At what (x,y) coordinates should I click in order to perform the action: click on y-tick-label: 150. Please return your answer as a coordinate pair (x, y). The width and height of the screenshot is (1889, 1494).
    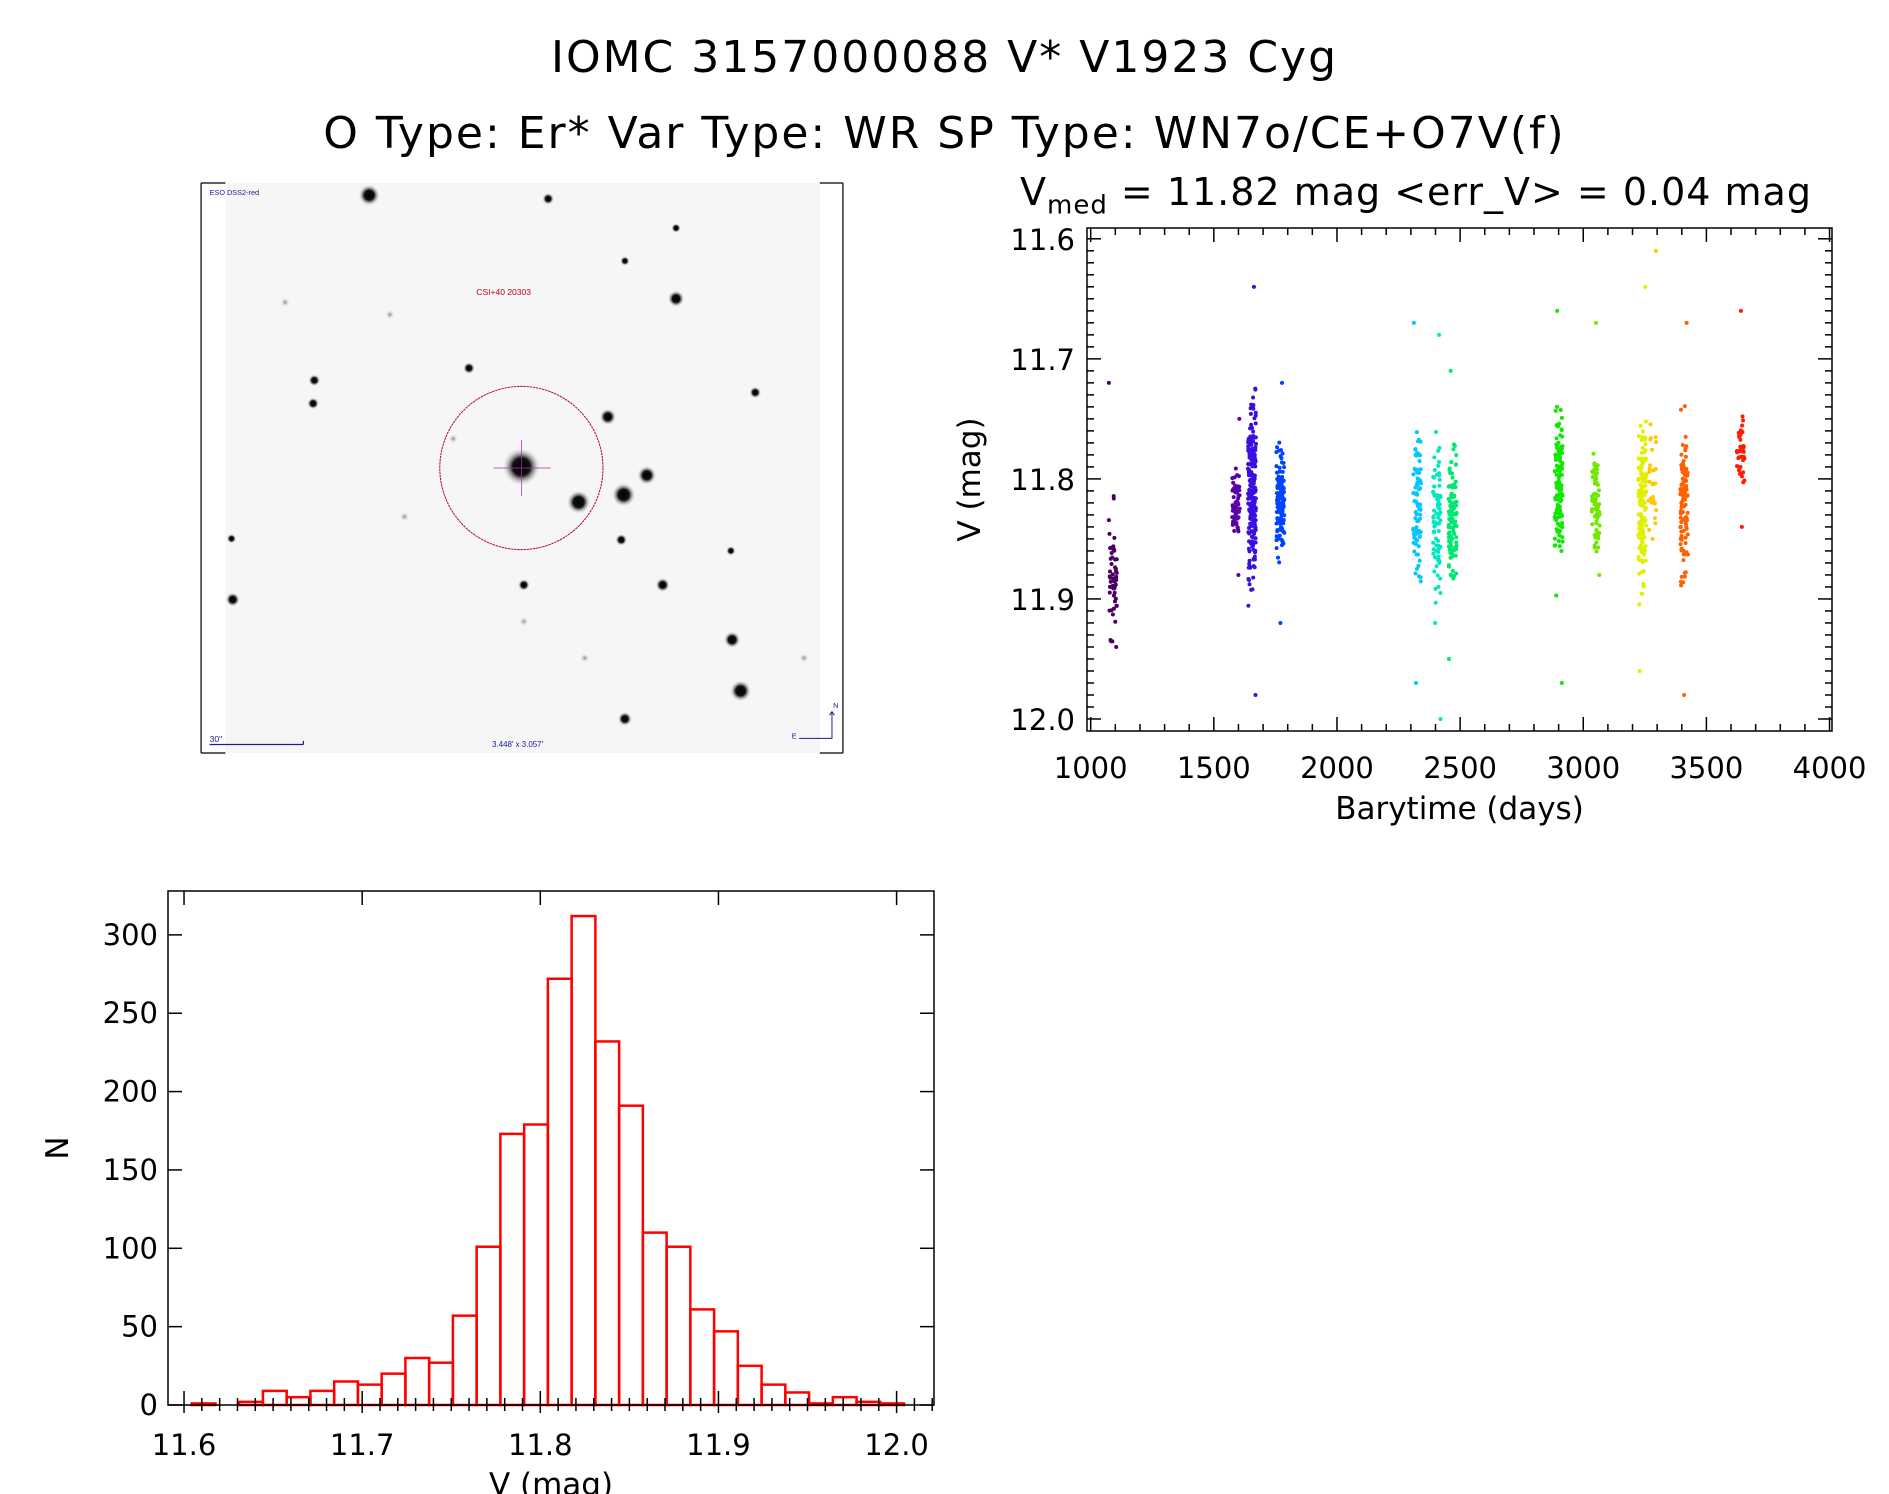
    Looking at the image, I should click on (130, 1170).